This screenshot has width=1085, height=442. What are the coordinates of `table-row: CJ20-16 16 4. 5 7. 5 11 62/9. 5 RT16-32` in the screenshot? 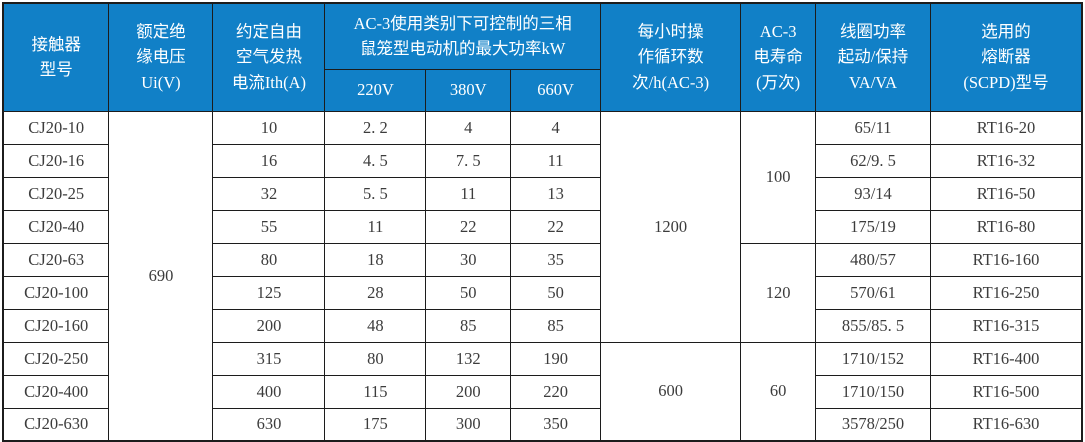 It's located at (542, 160).